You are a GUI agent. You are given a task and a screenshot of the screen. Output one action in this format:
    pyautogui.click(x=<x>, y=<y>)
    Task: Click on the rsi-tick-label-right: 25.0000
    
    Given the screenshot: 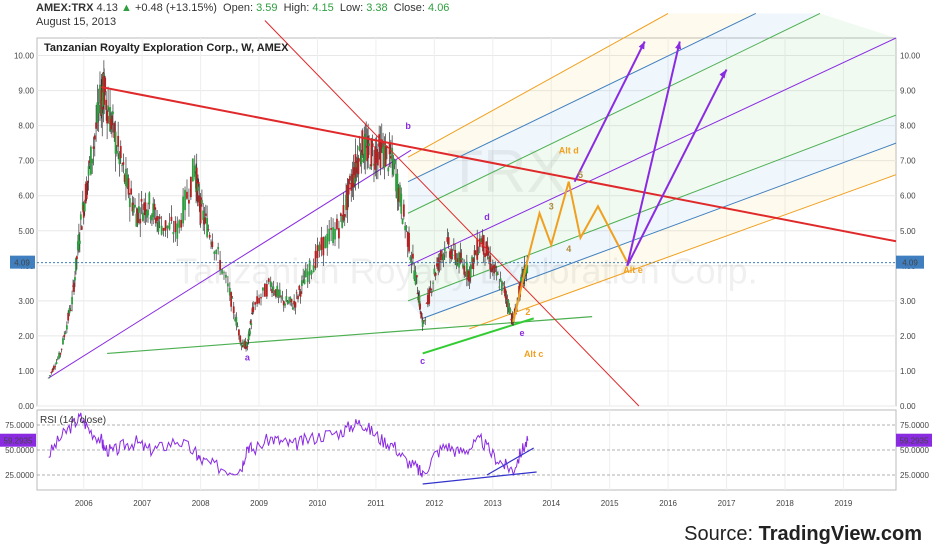 What is the action you would take?
    pyautogui.click(x=914, y=475)
    